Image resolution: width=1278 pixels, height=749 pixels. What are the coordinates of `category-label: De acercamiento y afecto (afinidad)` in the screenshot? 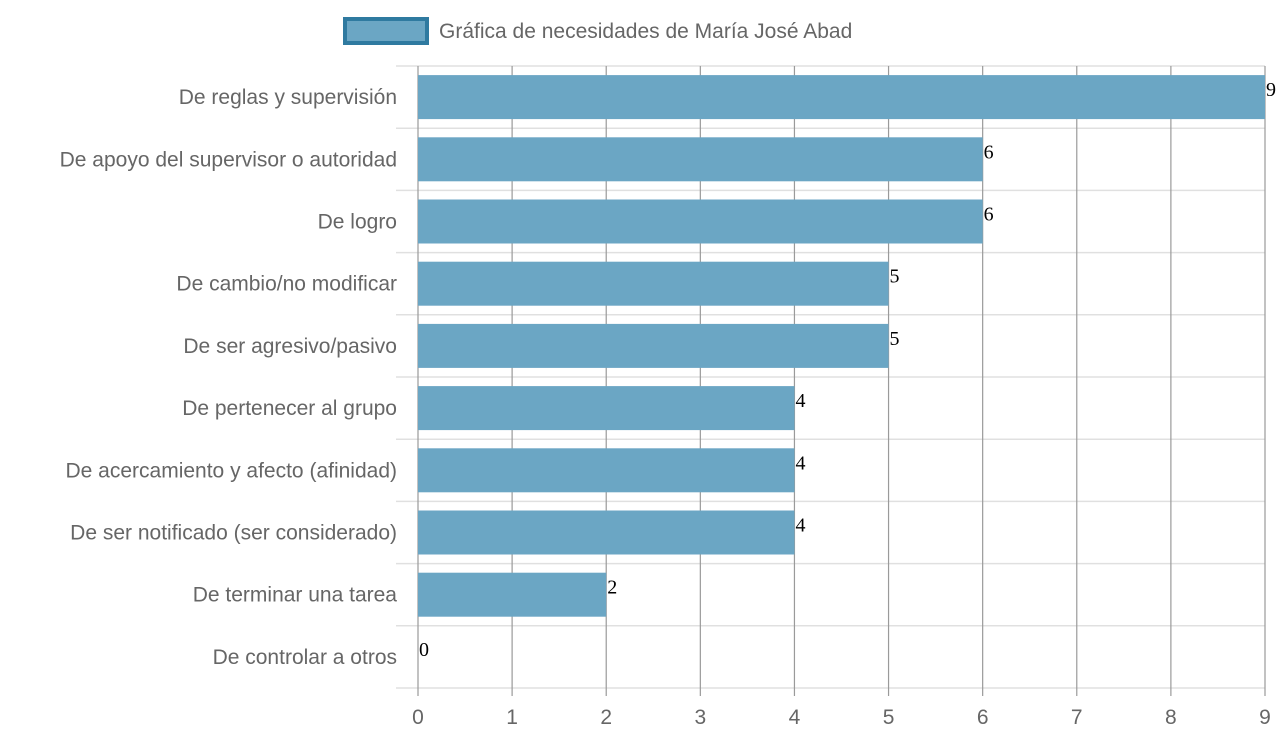 It's located at (232, 470).